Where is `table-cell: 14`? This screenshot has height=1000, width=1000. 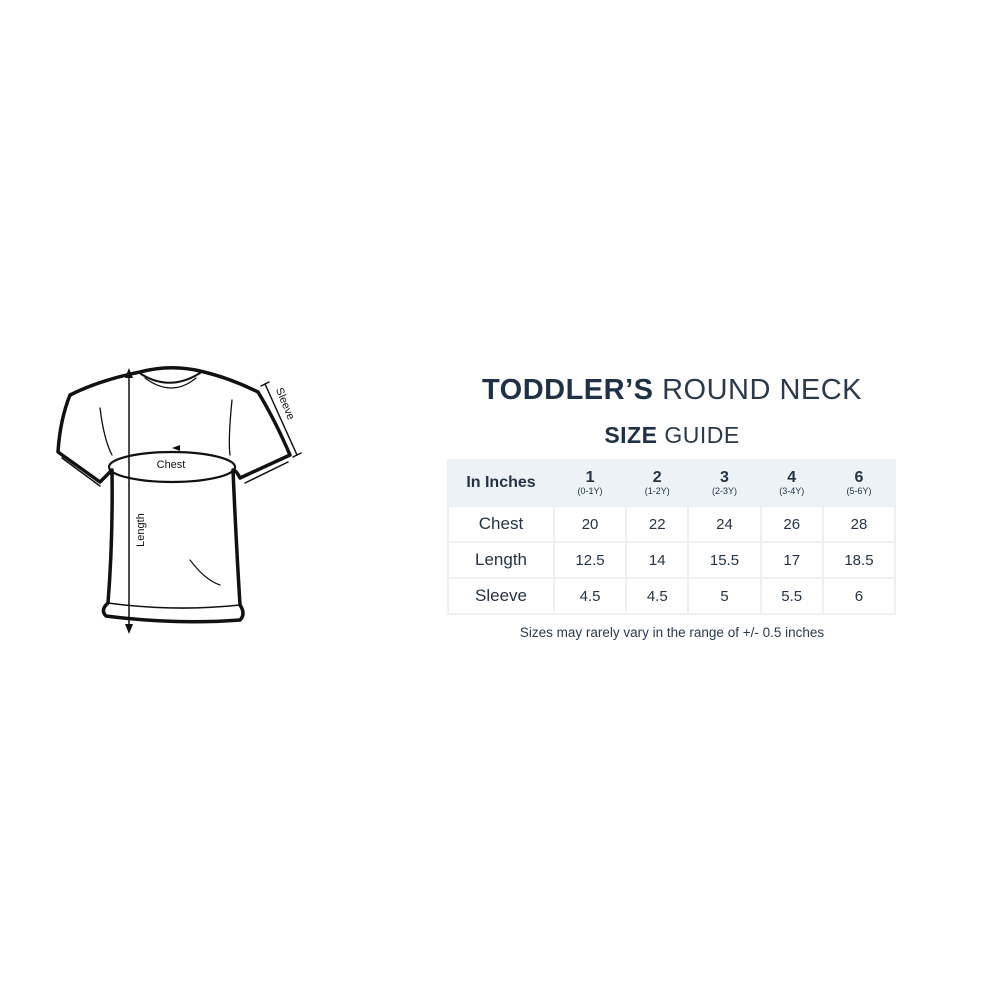 table-cell: 14 is located at coordinates (657, 560).